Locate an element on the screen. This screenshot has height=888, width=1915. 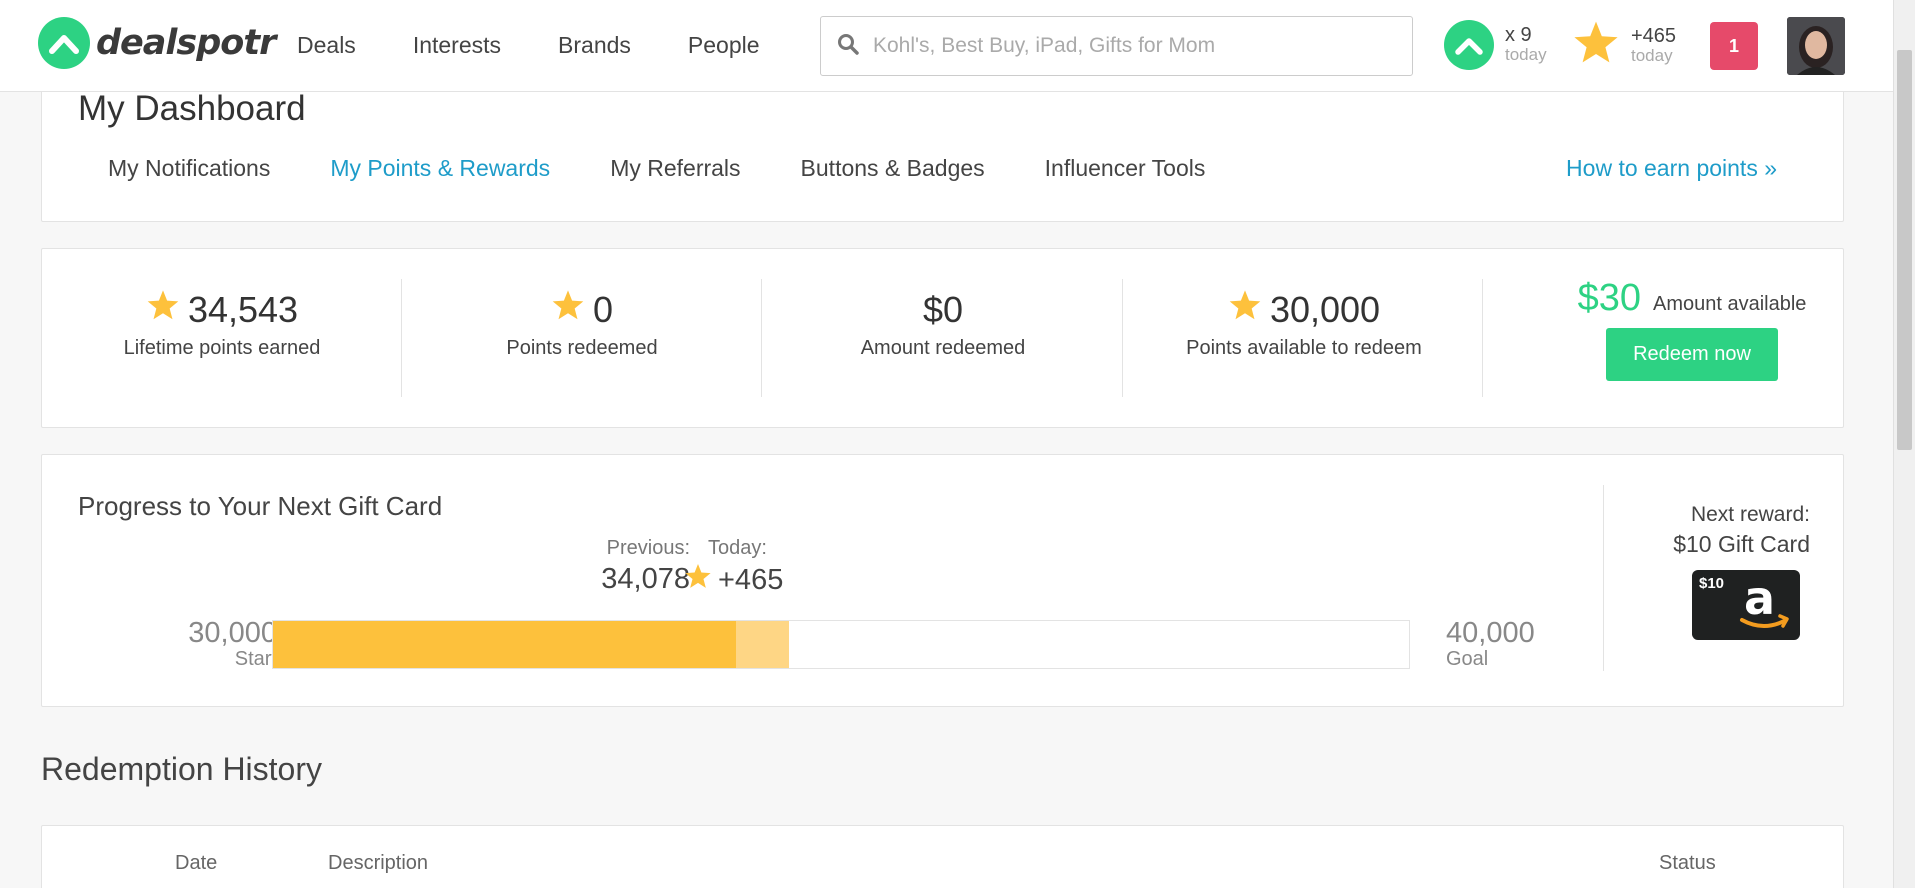
nav-brands: Brands is located at coordinates (594, 45).